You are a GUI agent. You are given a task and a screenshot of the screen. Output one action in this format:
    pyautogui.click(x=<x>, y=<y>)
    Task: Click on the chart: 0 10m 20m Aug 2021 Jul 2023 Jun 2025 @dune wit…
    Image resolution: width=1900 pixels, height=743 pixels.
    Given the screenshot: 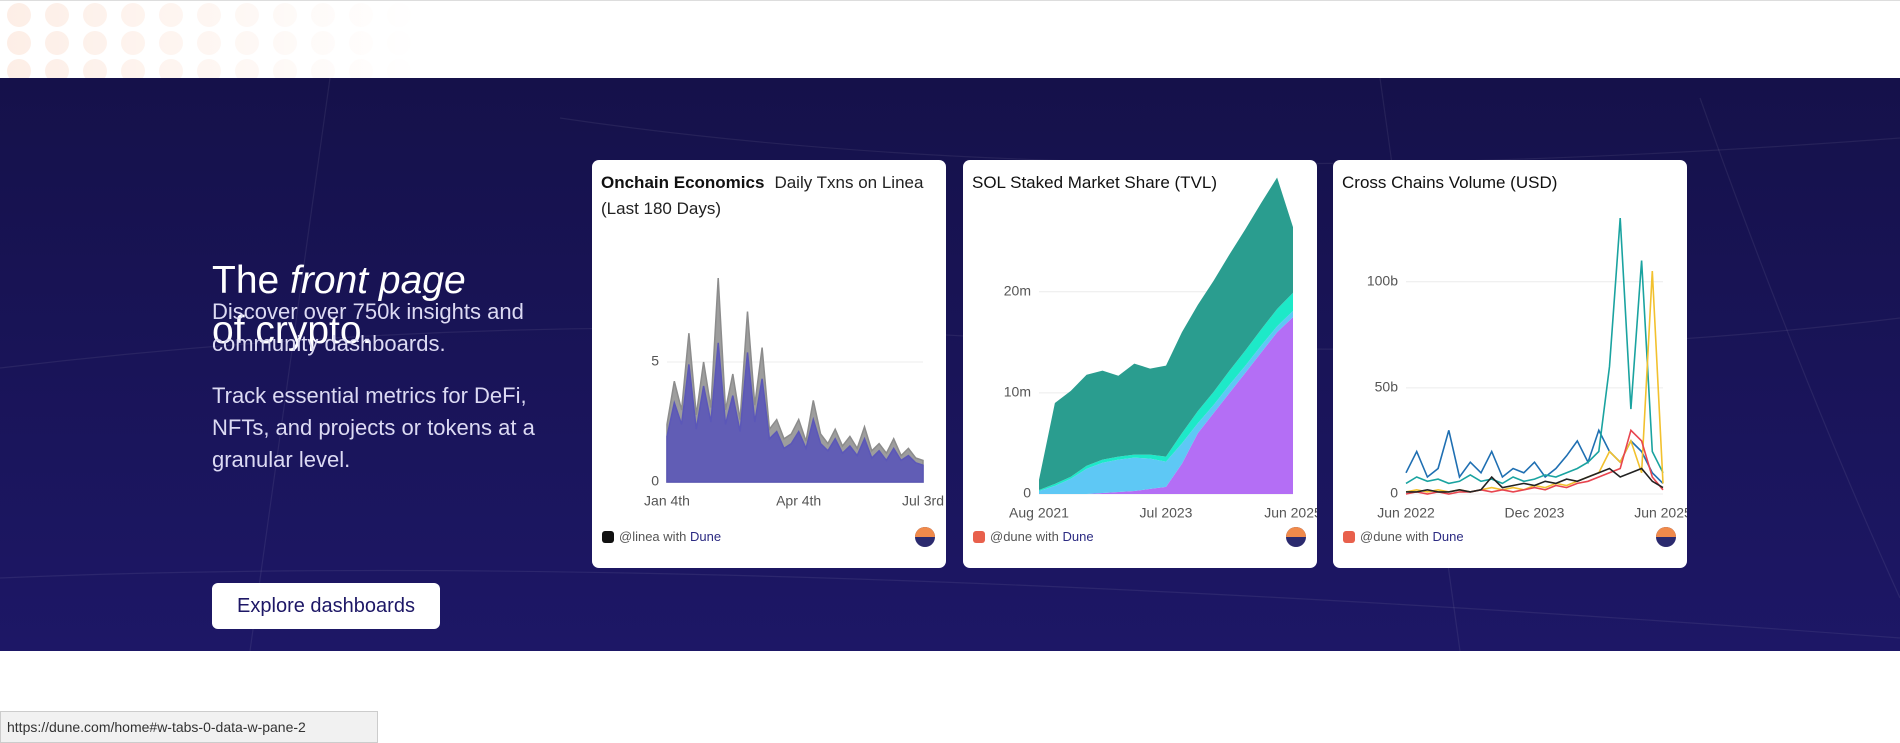 What is the action you would take?
    pyautogui.click(x=1145, y=362)
    